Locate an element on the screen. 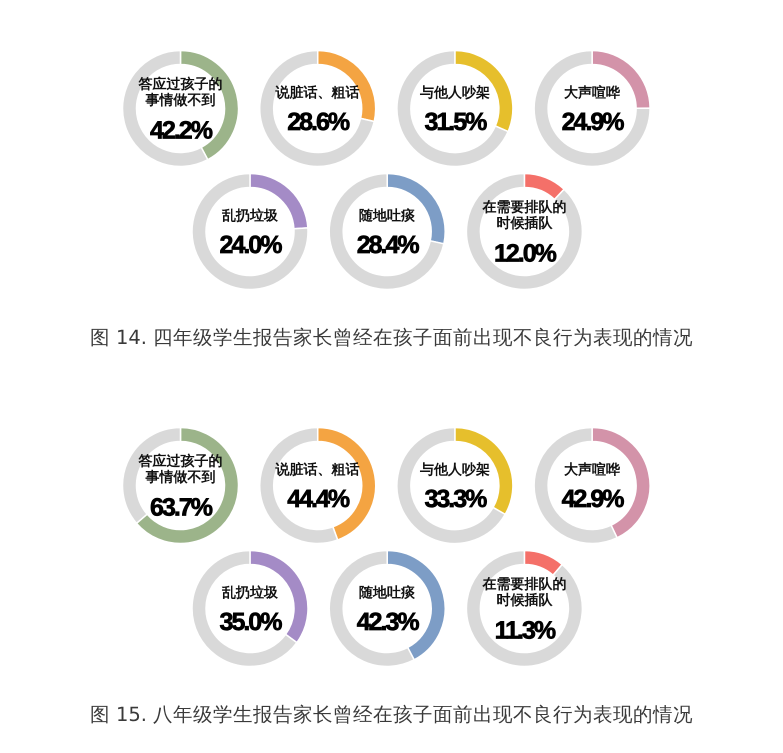 The image size is (783, 753). caption: 图 15. 八年级学生报告家长曾经在孩子面前出现不良行为表现的情况 is located at coordinates (391, 715).